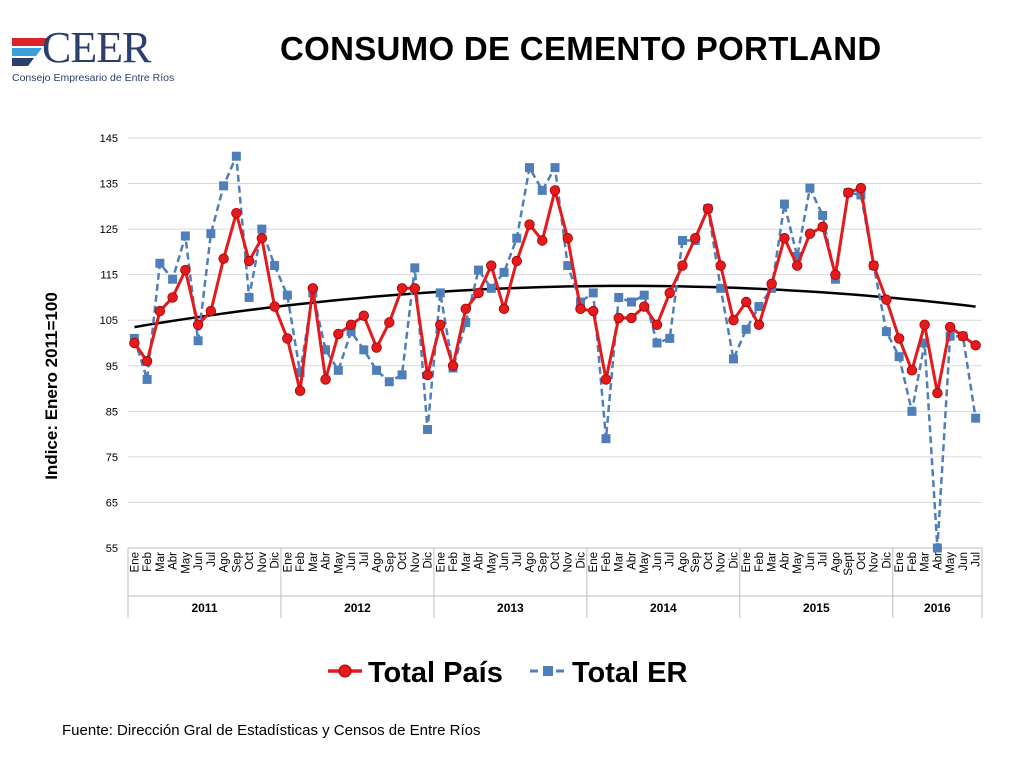  I want to click on y-tick-label: 105, so click(109, 321).